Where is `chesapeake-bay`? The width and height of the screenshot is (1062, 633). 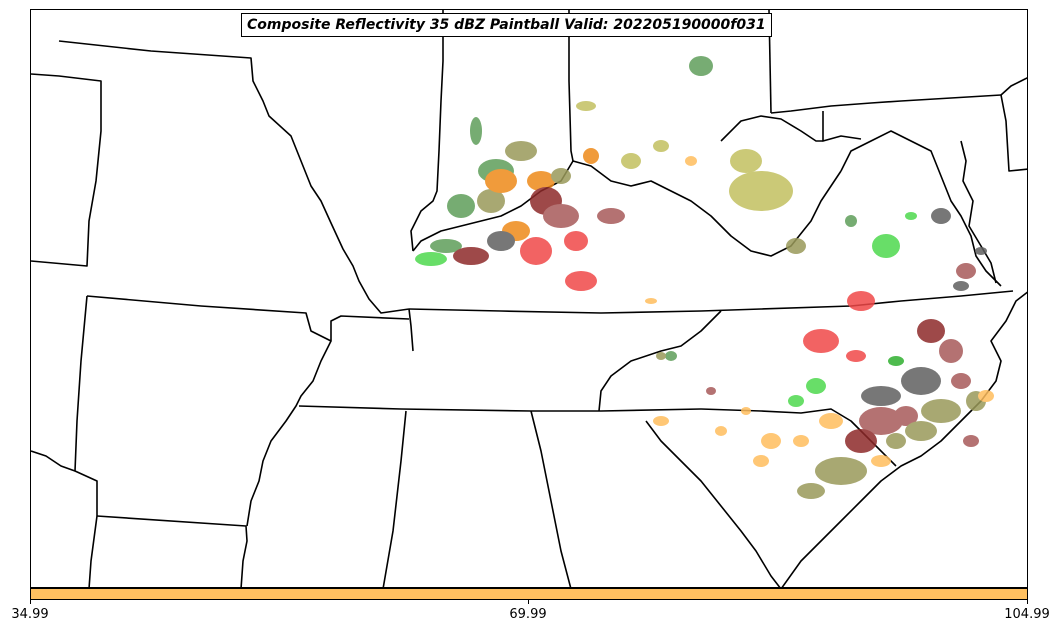
chesapeake-bay is located at coordinates (978, 212).